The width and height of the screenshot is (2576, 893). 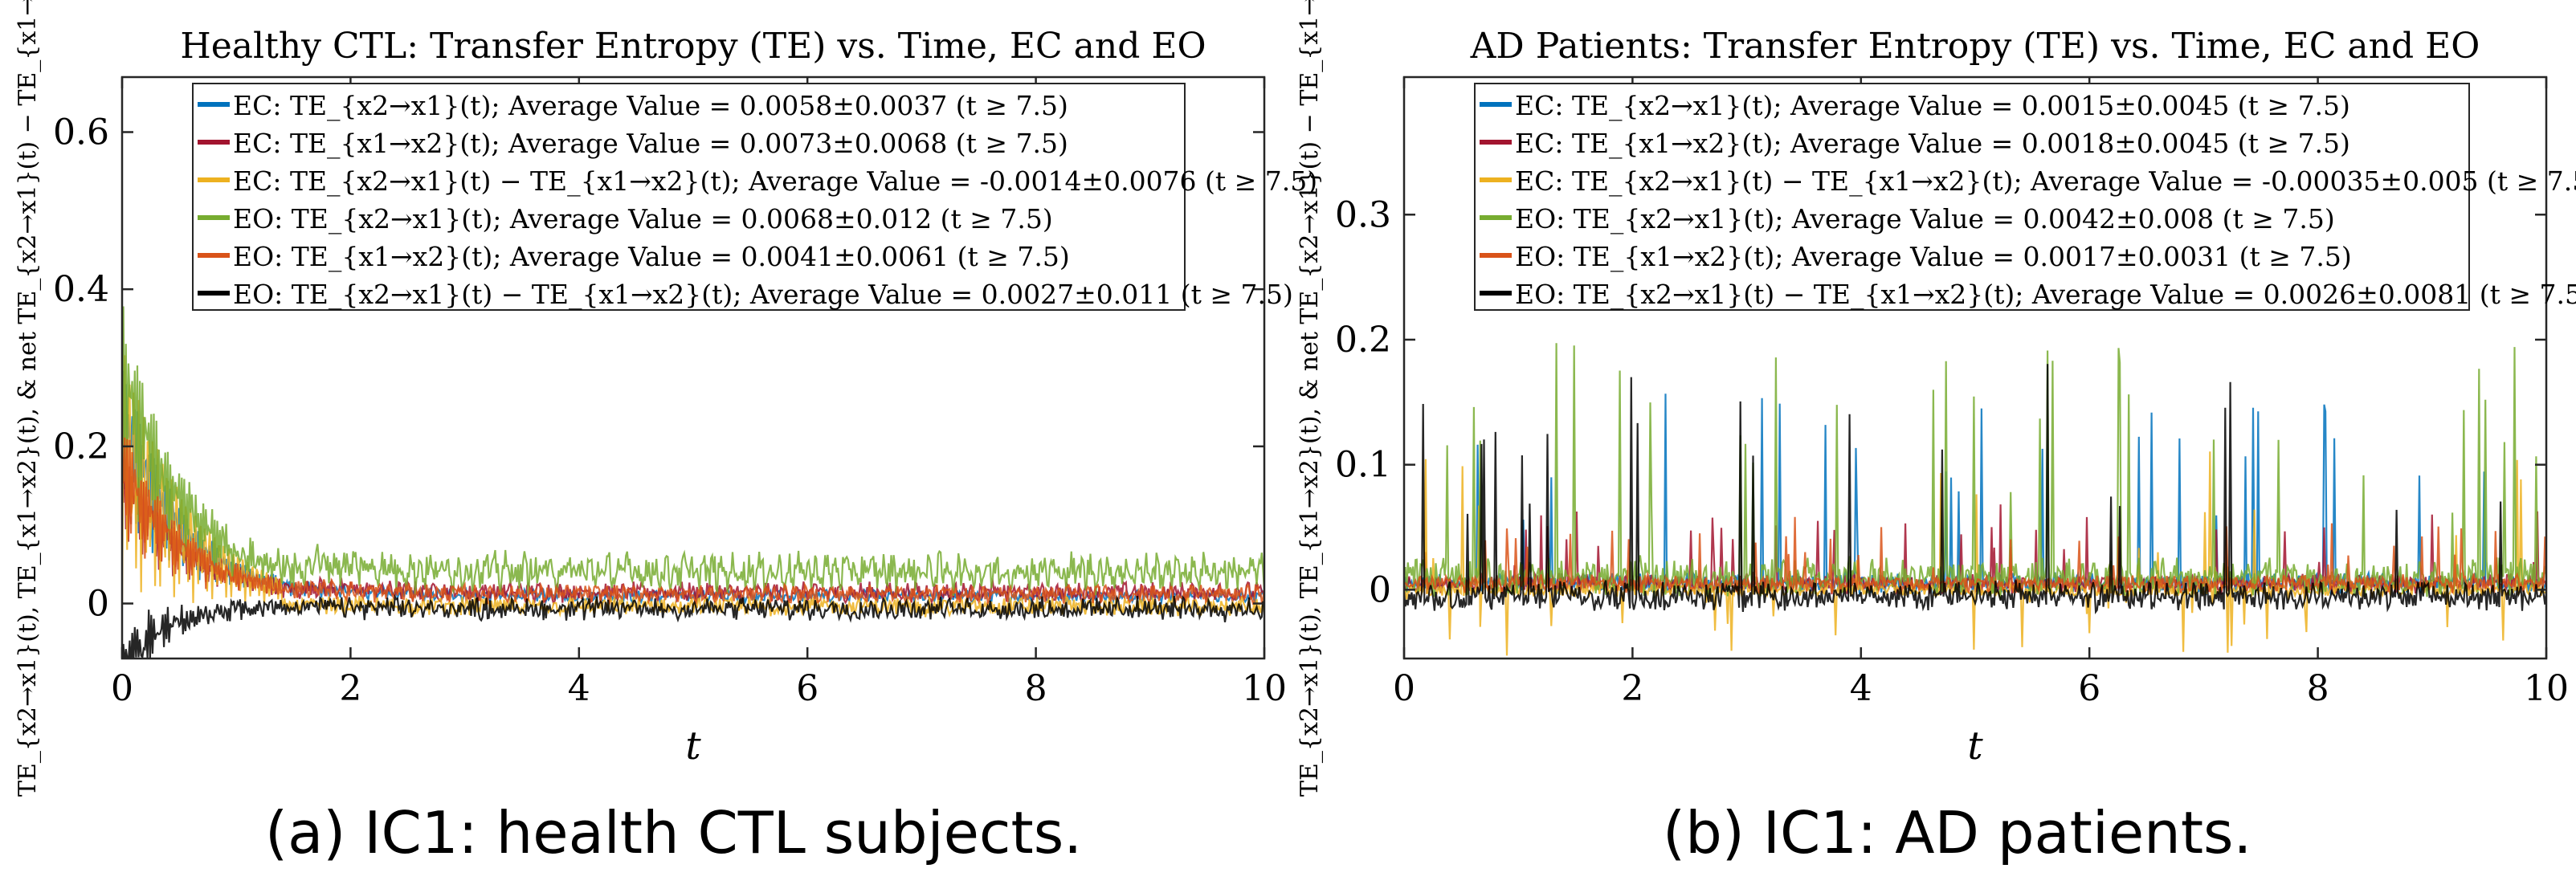 I want to click on chart1-y-tick-label-0: 0, so click(x=98, y=604).